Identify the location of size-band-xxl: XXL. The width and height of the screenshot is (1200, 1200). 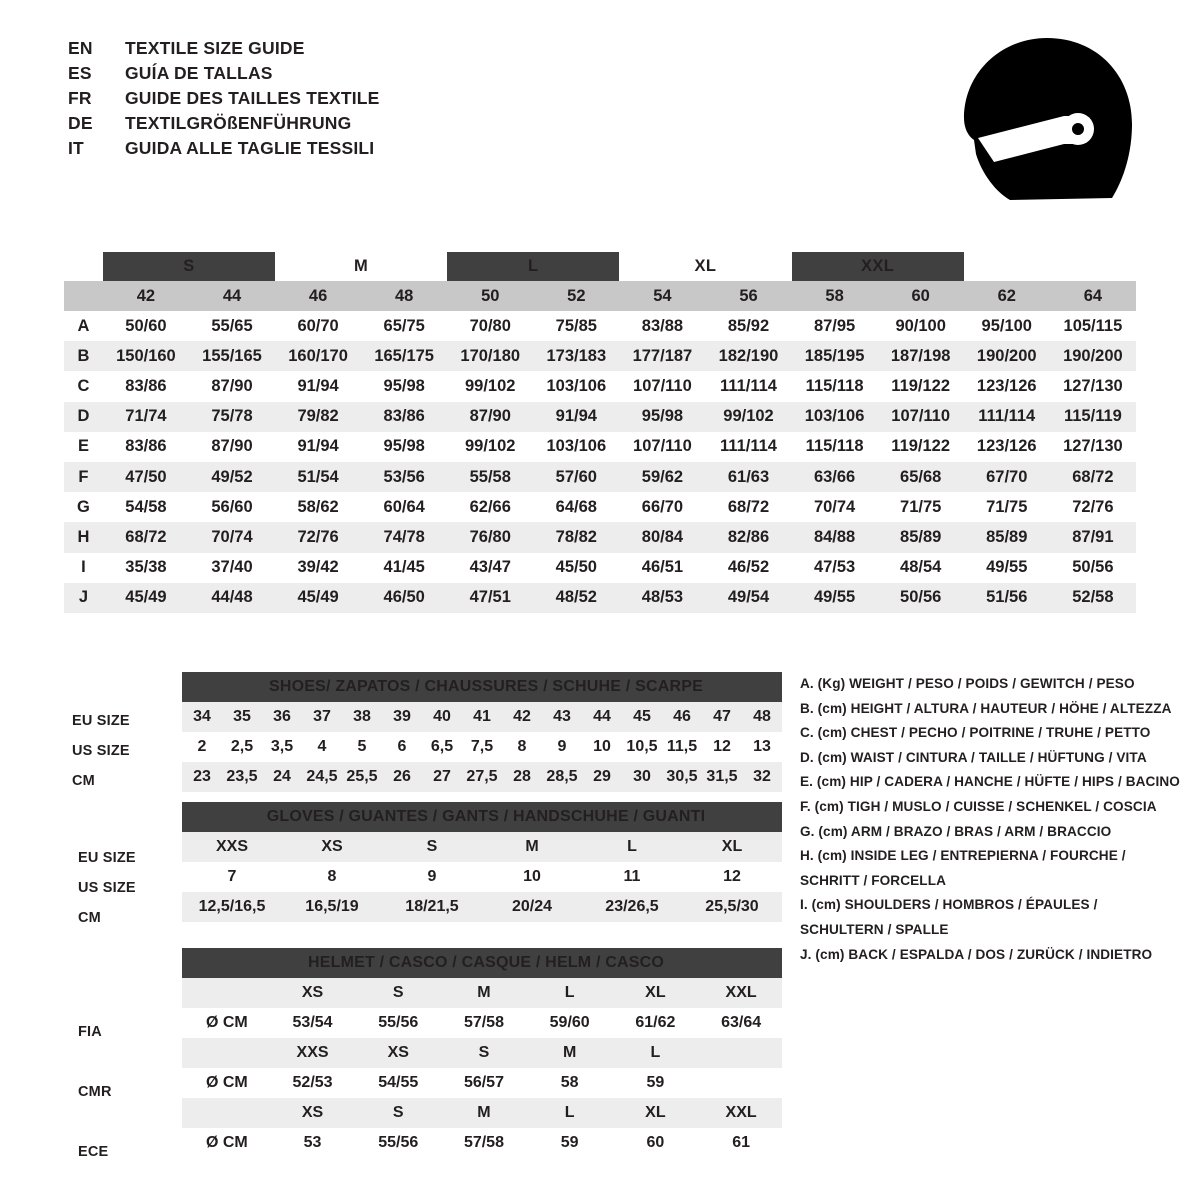
(877, 266).